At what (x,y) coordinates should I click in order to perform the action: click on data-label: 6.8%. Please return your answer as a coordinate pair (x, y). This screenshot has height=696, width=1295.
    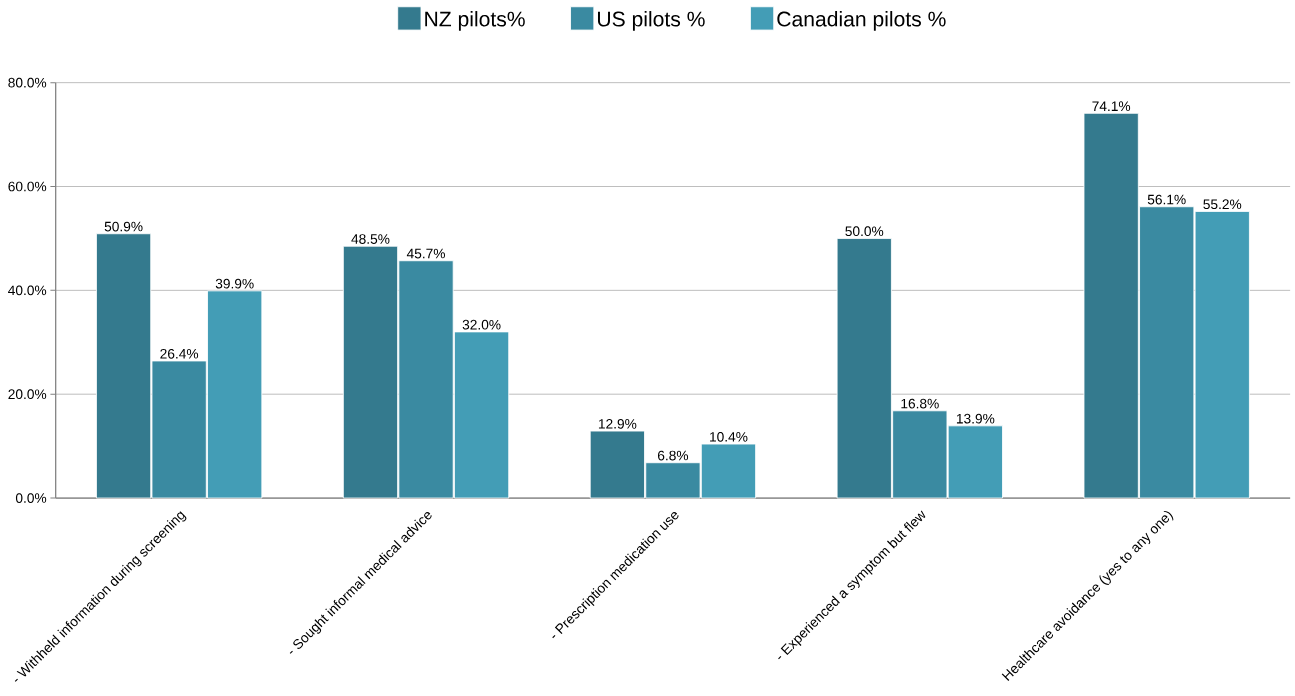
    Looking at the image, I should click on (673, 455).